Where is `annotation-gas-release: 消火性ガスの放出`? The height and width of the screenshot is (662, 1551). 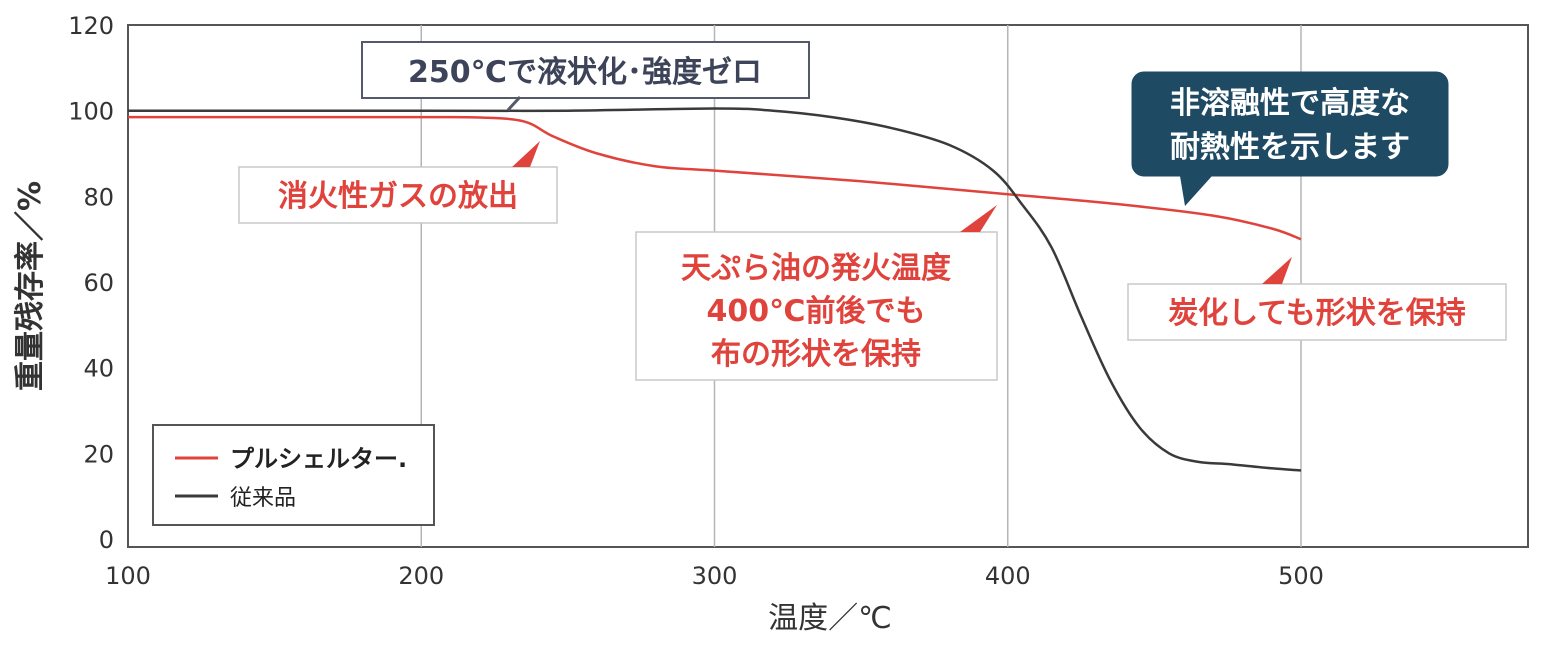 annotation-gas-release: 消火性ガスの放出 is located at coordinates (398, 182).